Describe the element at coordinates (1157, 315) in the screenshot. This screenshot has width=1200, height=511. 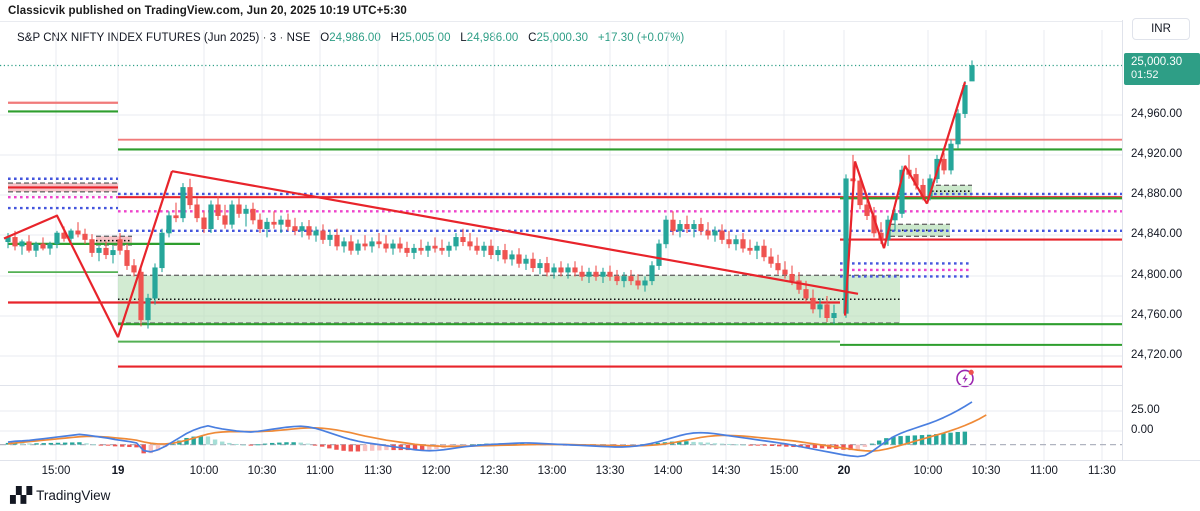
I see `price-tick-label: 24,760.00` at that location.